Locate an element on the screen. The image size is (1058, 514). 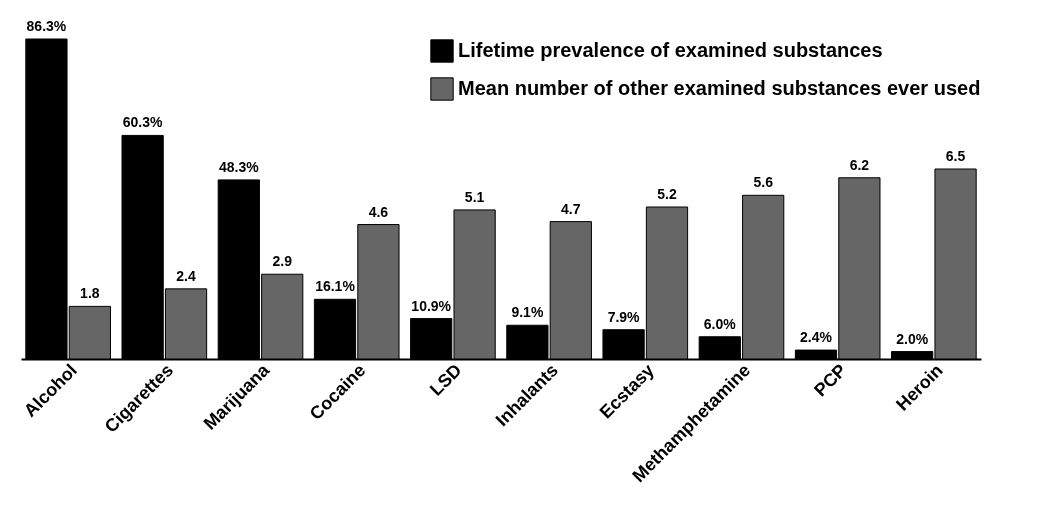
data-label: 48.3% is located at coordinates (239, 166).